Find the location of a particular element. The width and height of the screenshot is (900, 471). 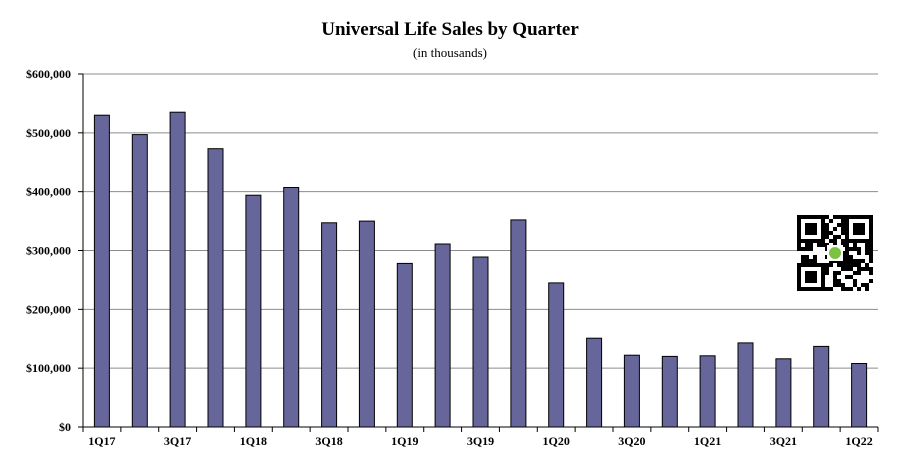

bar-3Q20 is located at coordinates (631, 391).